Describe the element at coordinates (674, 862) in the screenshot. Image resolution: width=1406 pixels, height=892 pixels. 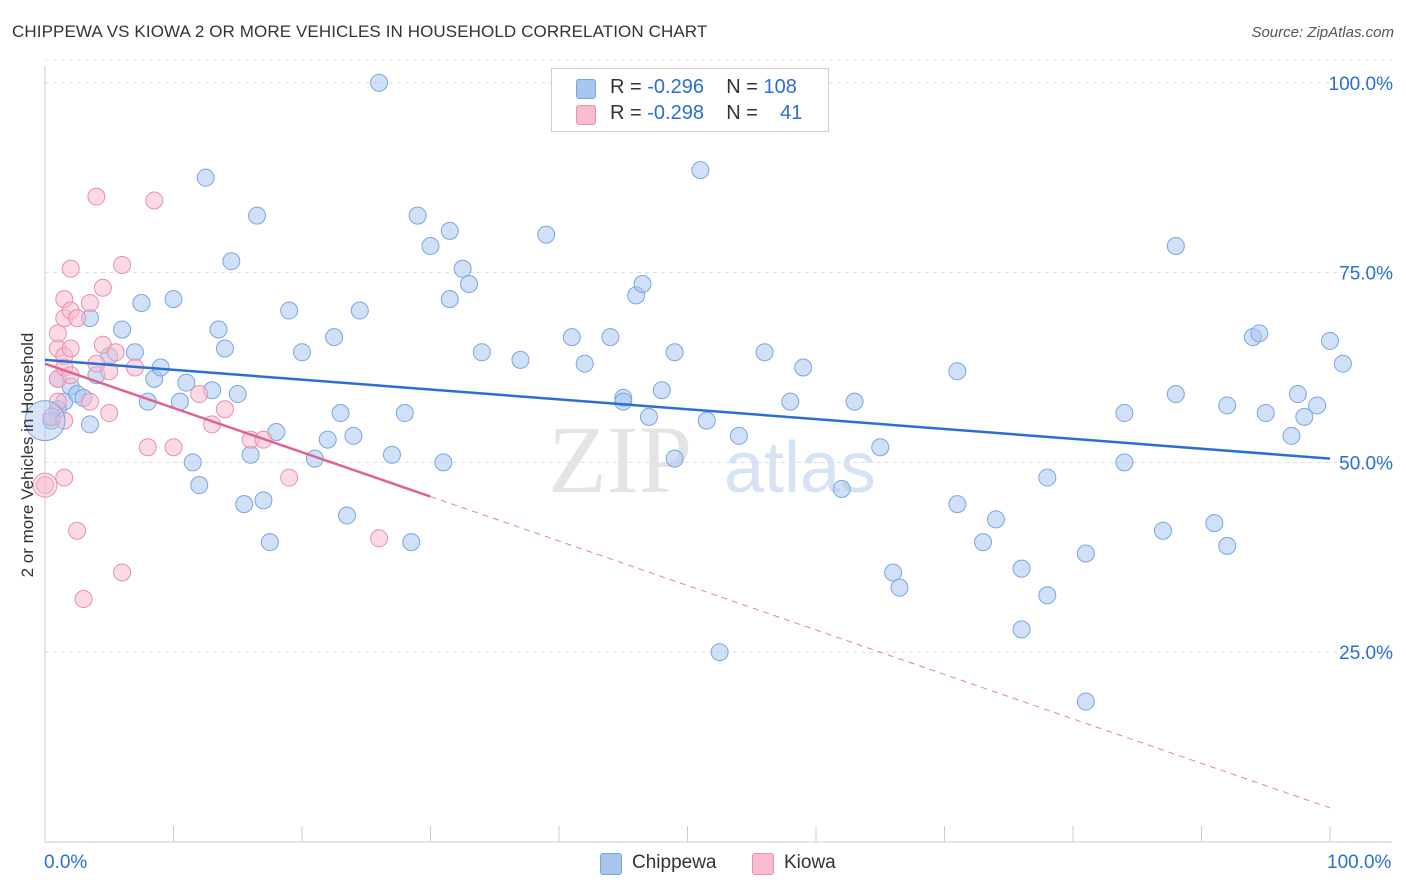
I see `legend-label-chippewa: Chippewa` at that location.